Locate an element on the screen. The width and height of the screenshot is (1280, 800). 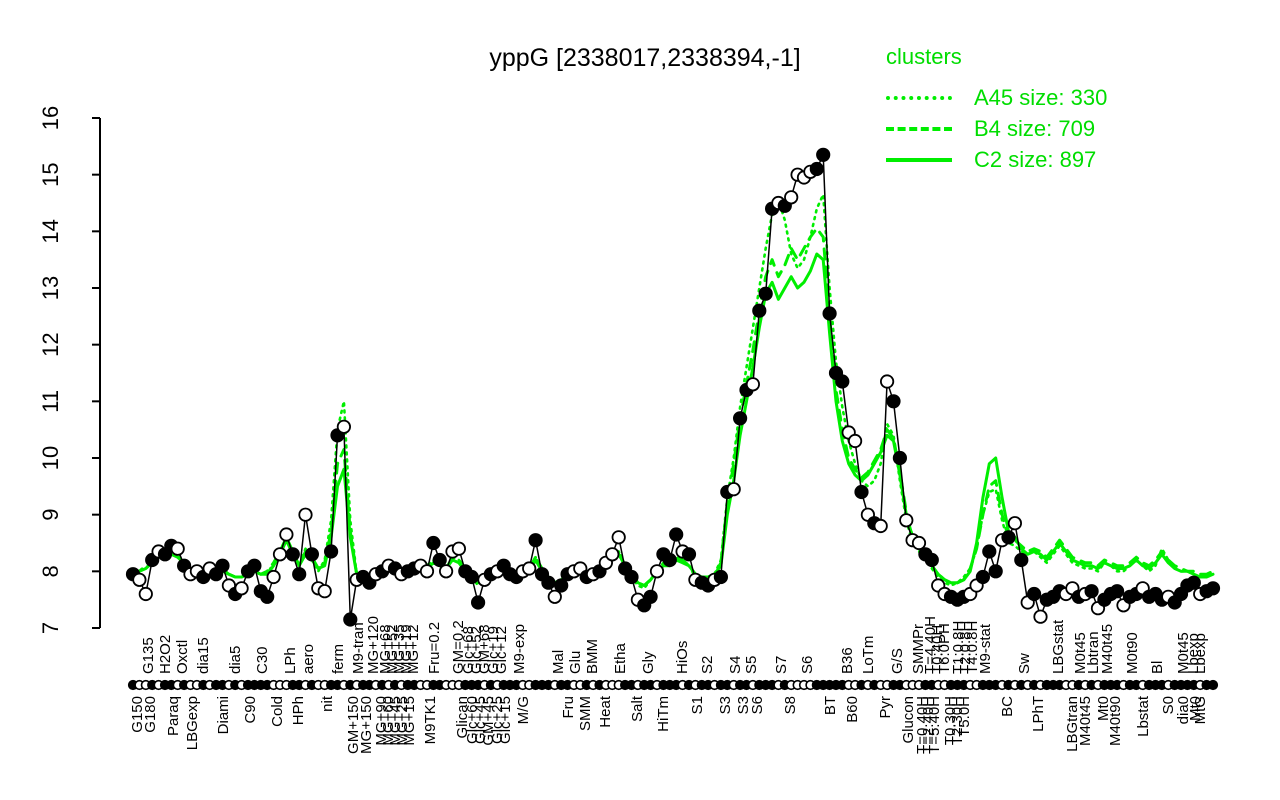
x-label-bottom: Salt is located at coordinates (637, 708).